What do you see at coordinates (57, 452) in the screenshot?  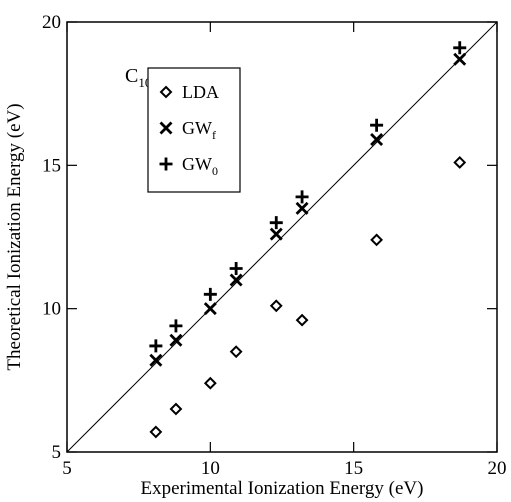 I see `y-tick-label: 5` at bounding box center [57, 452].